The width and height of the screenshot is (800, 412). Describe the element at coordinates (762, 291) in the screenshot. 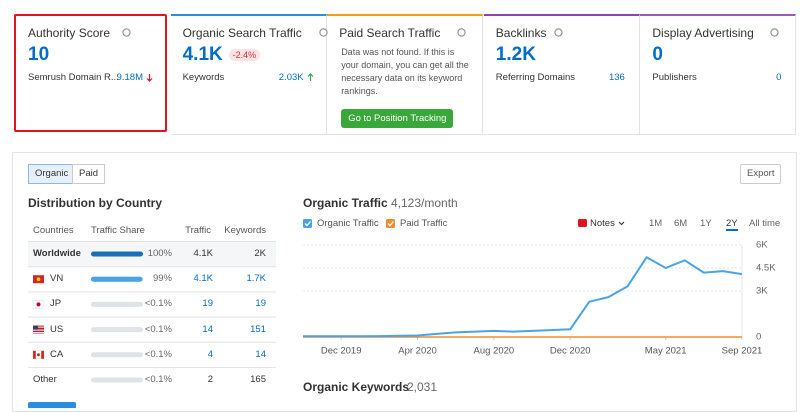

I see `y-tick-label: 3K` at that location.